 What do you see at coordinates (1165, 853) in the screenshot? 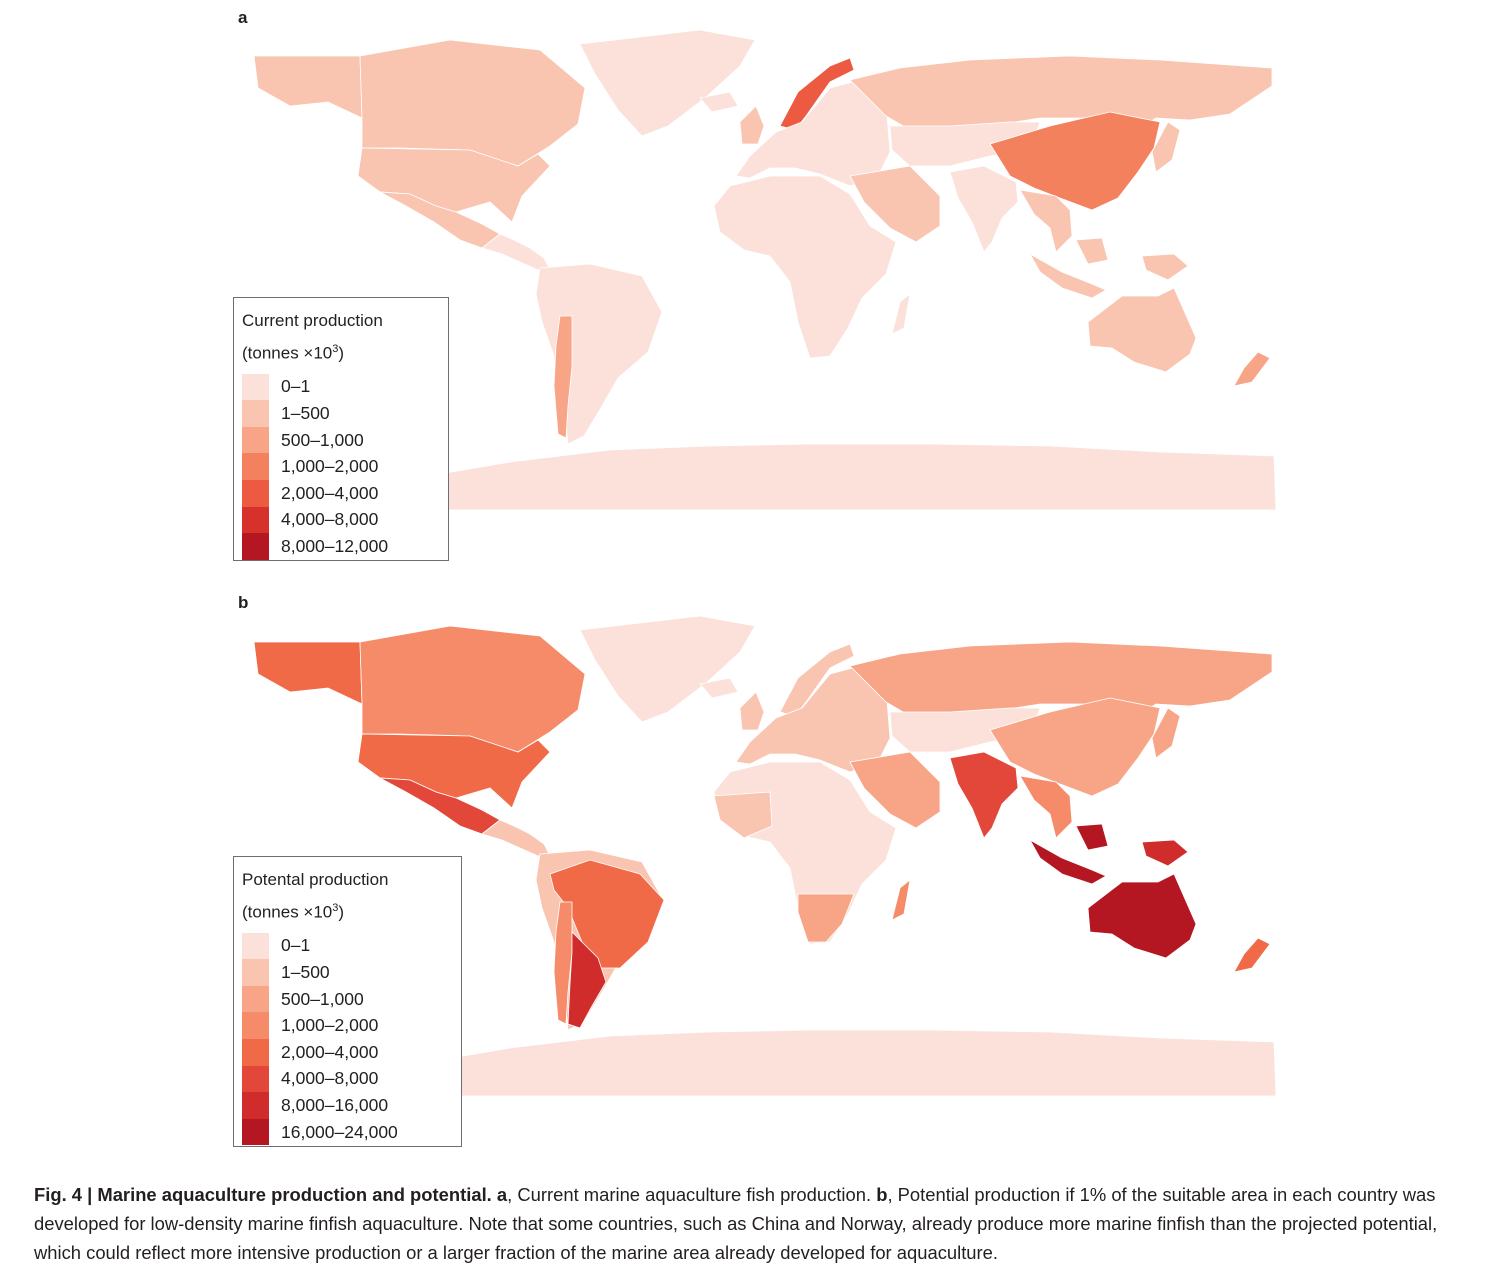
I see `region-new-guinea` at bounding box center [1165, 853].